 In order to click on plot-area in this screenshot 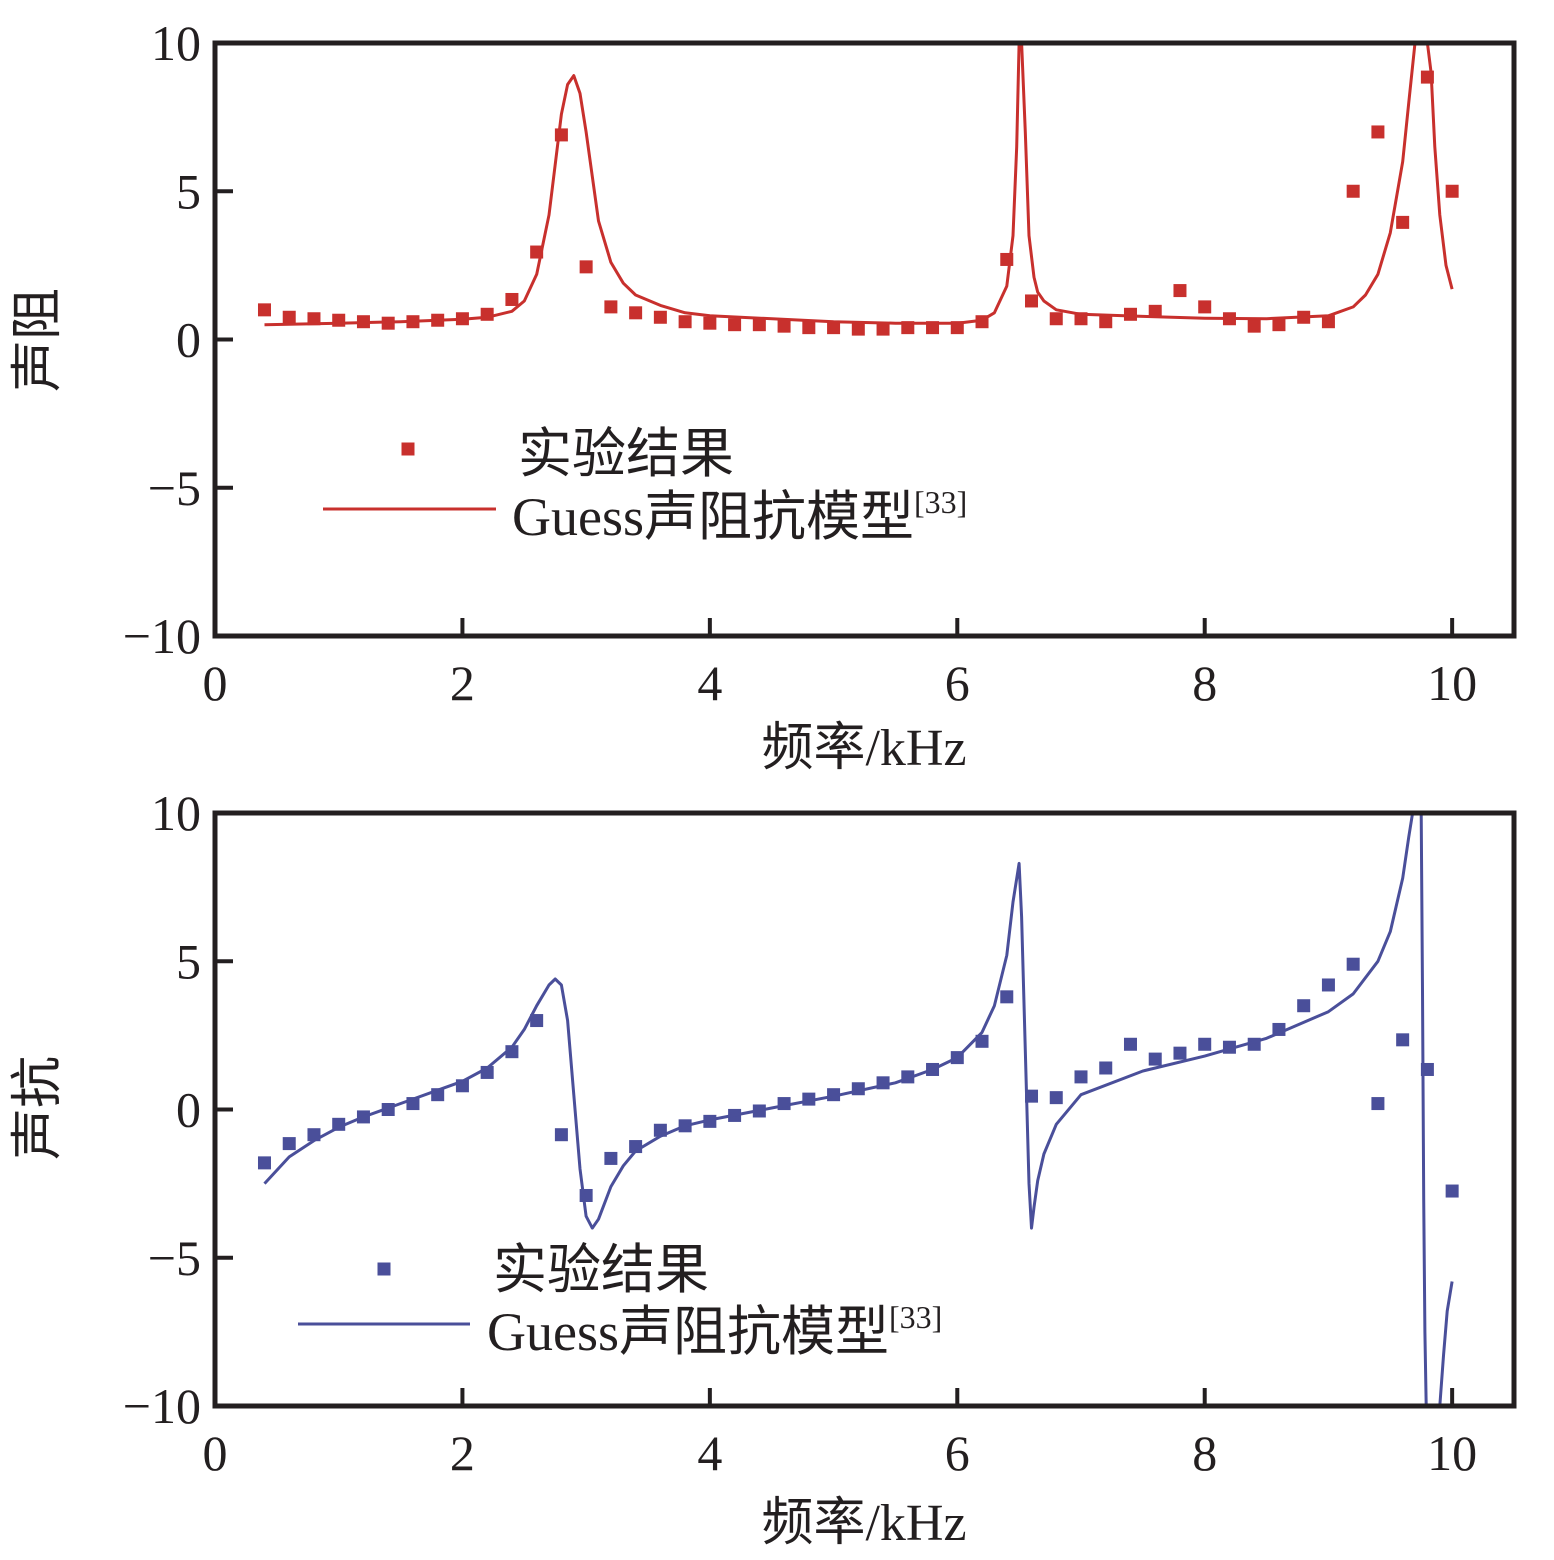, I will do `click(858, 189)`.